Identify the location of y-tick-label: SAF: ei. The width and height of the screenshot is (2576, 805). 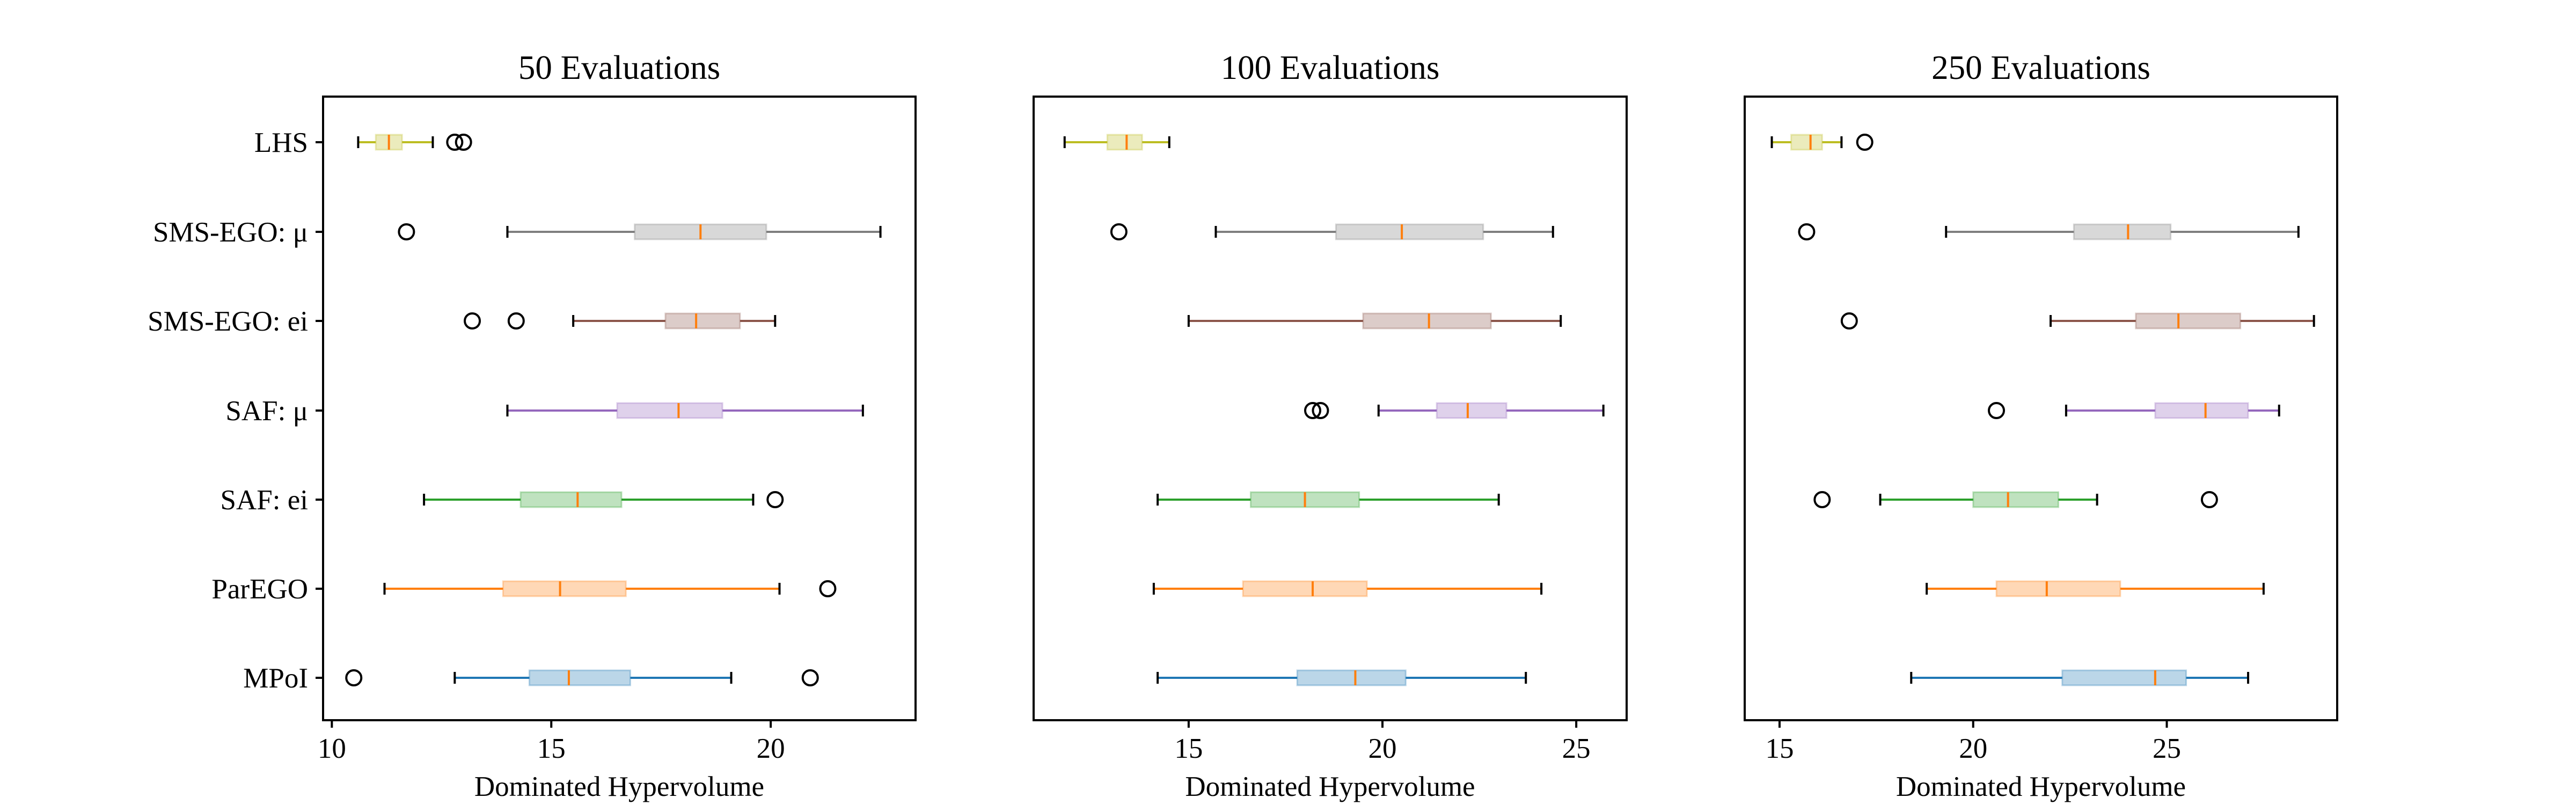
(264, 500).